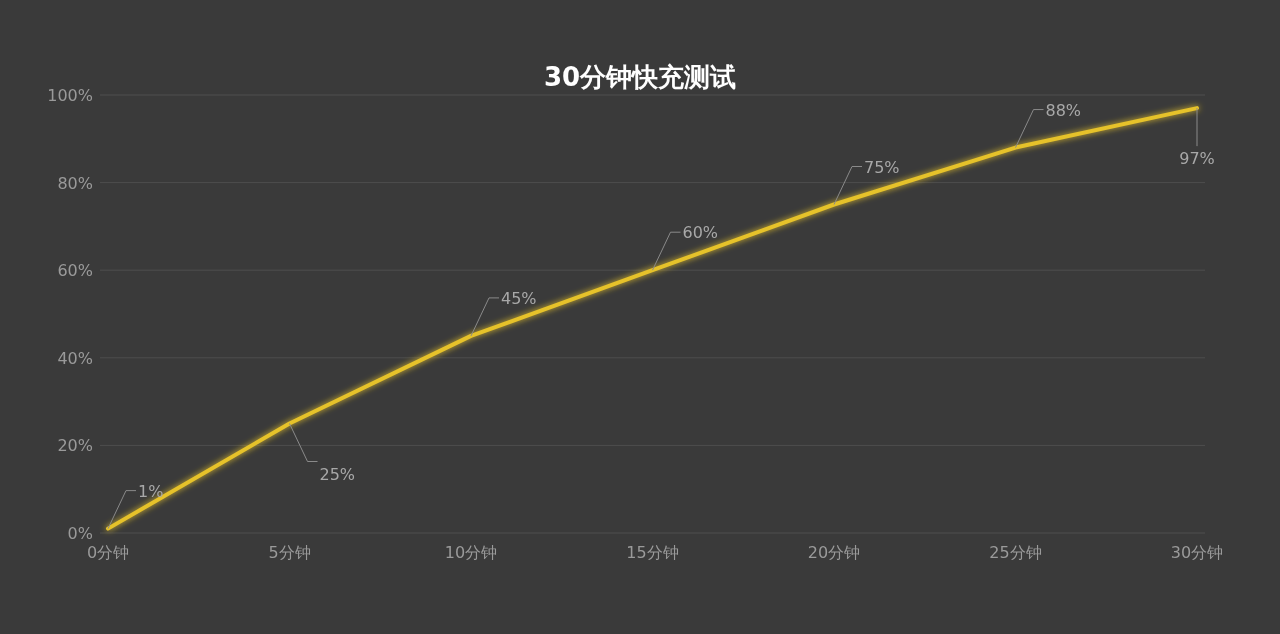 The height and width of the screenshot is (634, 1280). I want to click on y-tick-label: 20%, so click(75, 446).